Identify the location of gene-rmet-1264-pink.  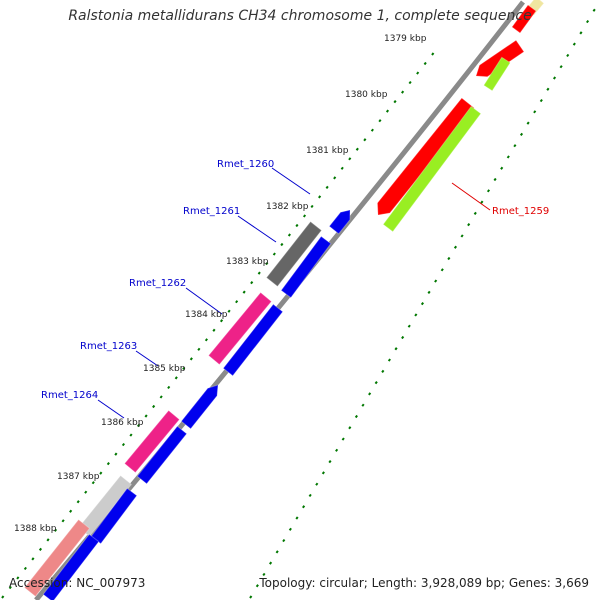
(152, 441).